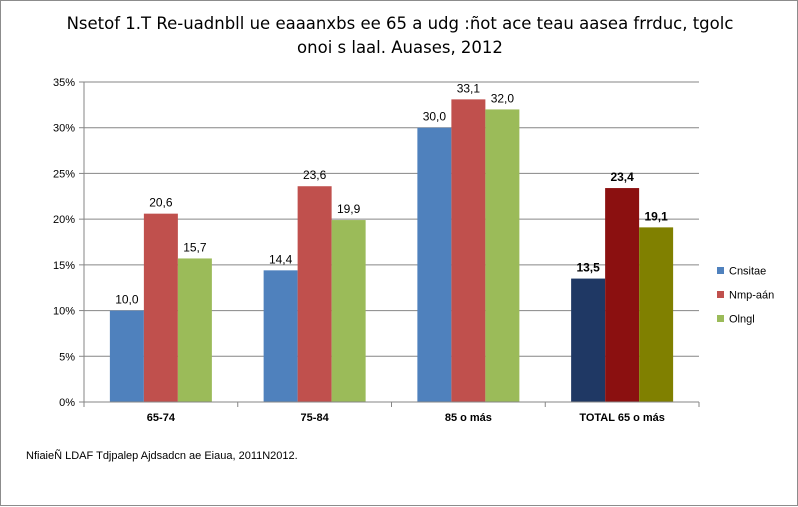 The height and width of the screenshot is (507, 798). I want to click on legend-label: Cnsitae, so click(747, 272).